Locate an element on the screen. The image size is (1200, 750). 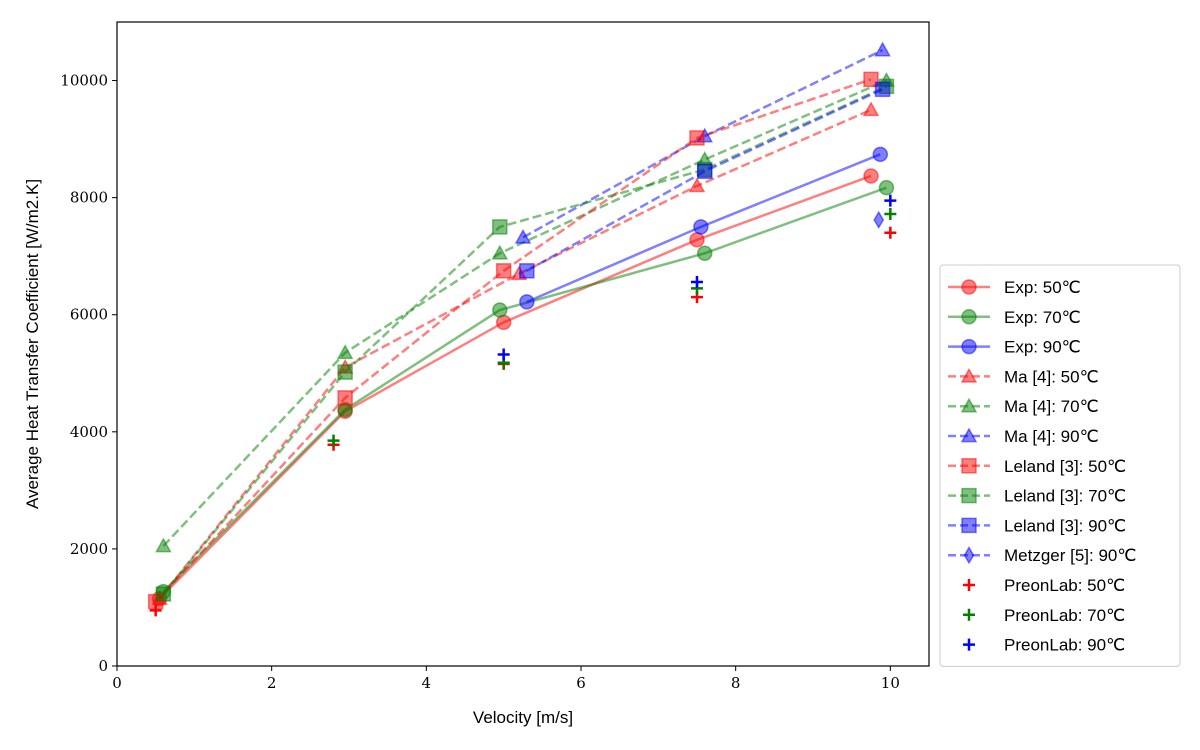
series-preonlab-90- is located at coordinates (697, 277).